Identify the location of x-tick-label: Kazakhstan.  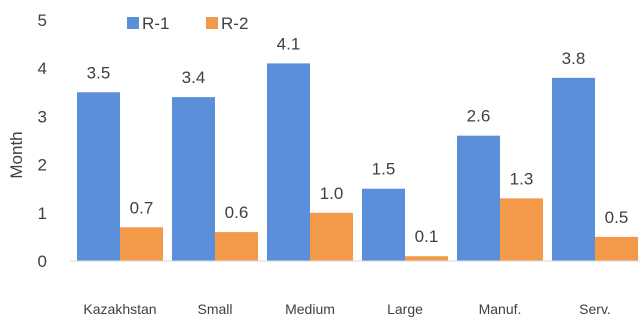
(119, 309).